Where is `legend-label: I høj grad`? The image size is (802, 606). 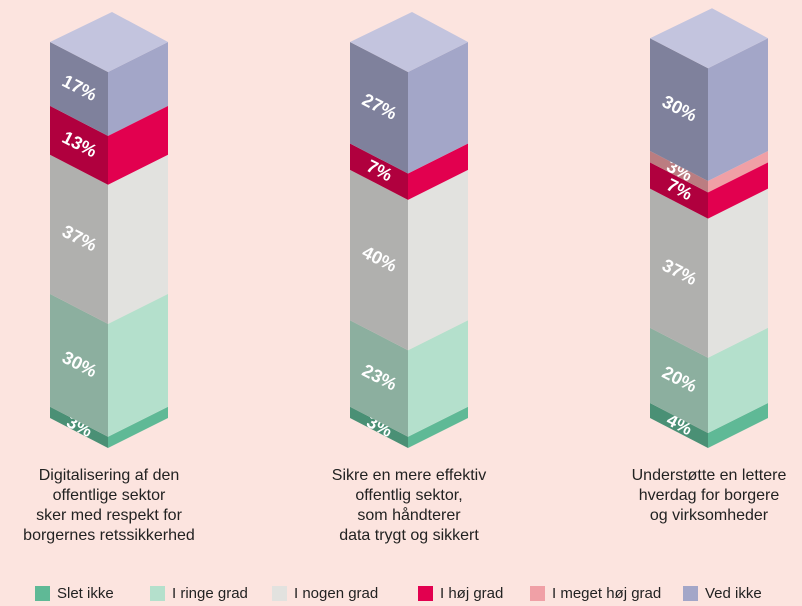
legend-label: I høj grad is located at coordinates (471, 593).